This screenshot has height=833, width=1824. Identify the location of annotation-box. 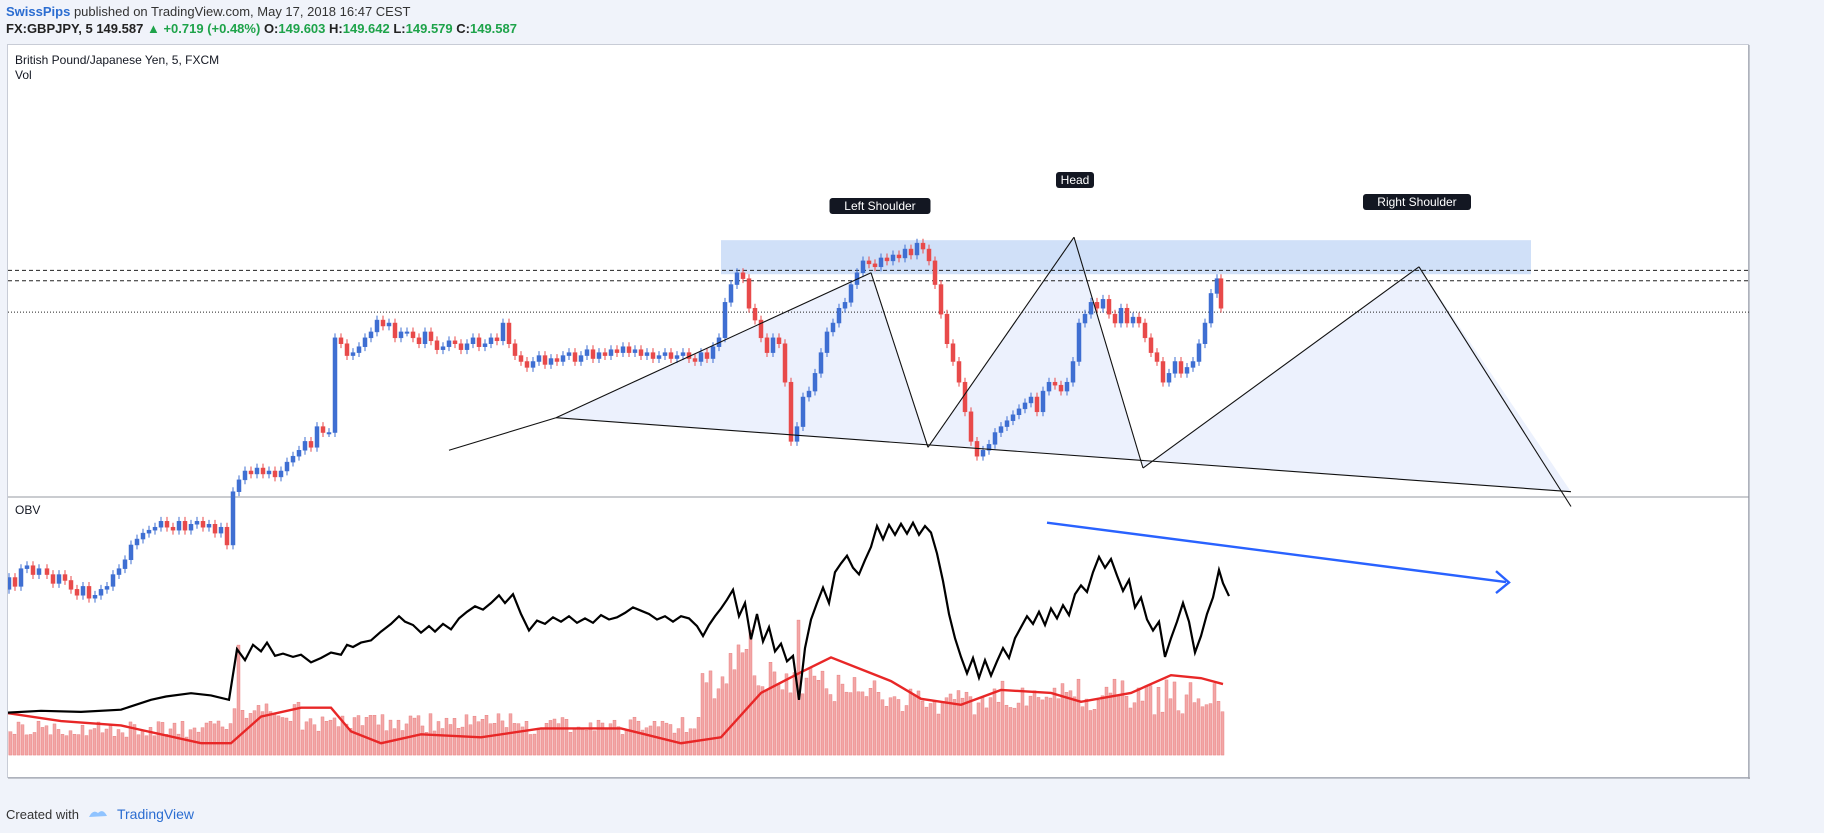
(1417, 202).